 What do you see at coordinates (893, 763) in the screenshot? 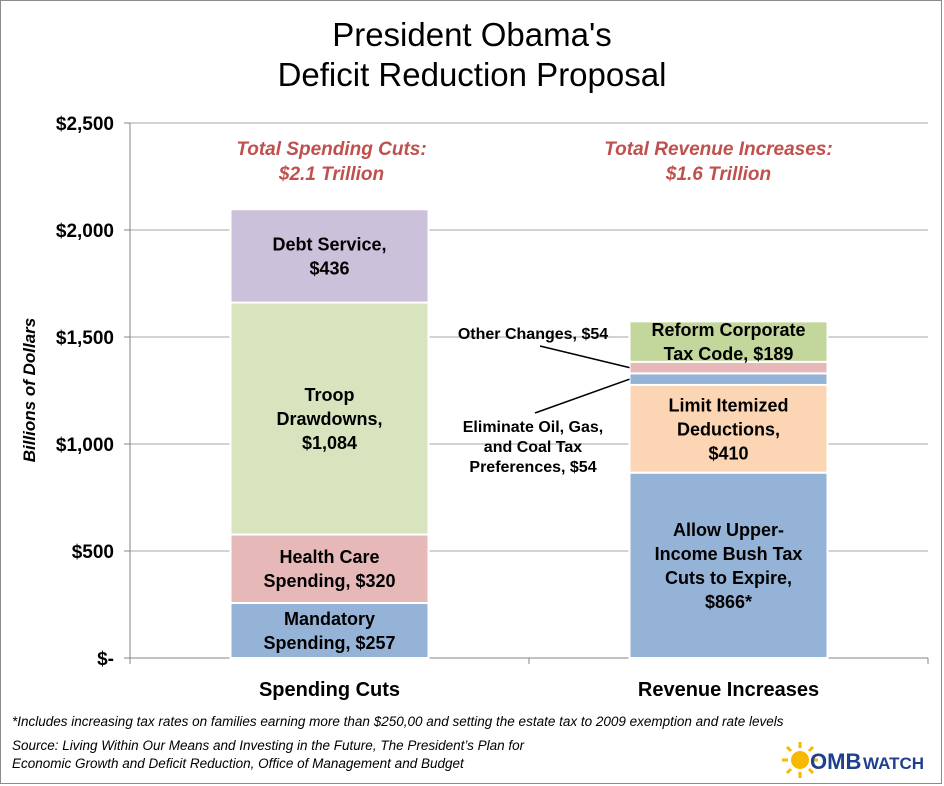
I see `logo-text-watch: WATCH` at bounding box center [893, 763].